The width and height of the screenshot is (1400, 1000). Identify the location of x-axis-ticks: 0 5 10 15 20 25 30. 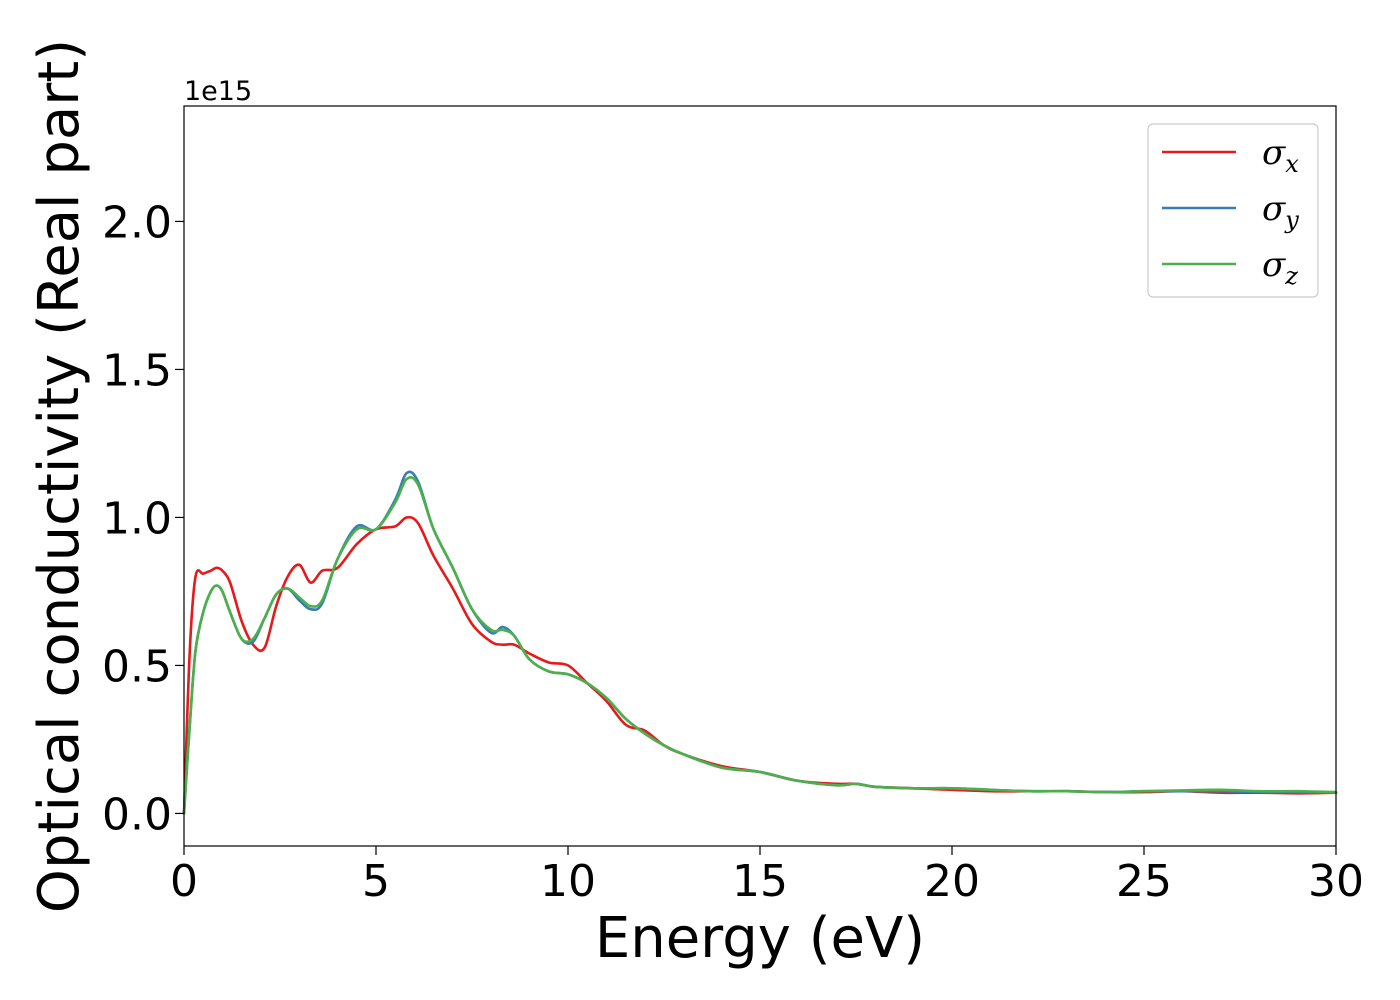
(767, 876).